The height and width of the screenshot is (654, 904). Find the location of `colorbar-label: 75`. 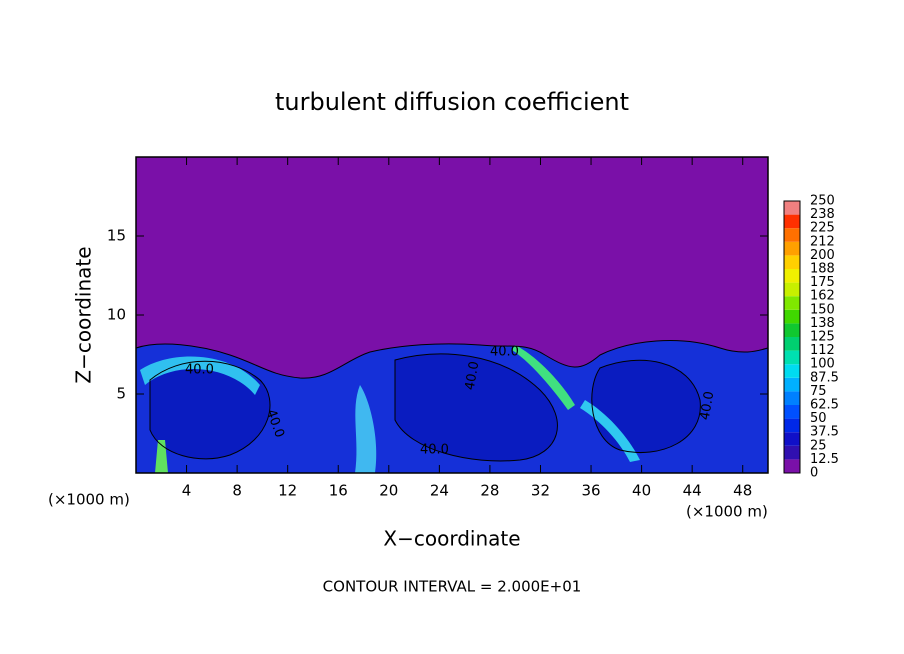

colorbar-label: 75 is located at coordinates (818, 391).